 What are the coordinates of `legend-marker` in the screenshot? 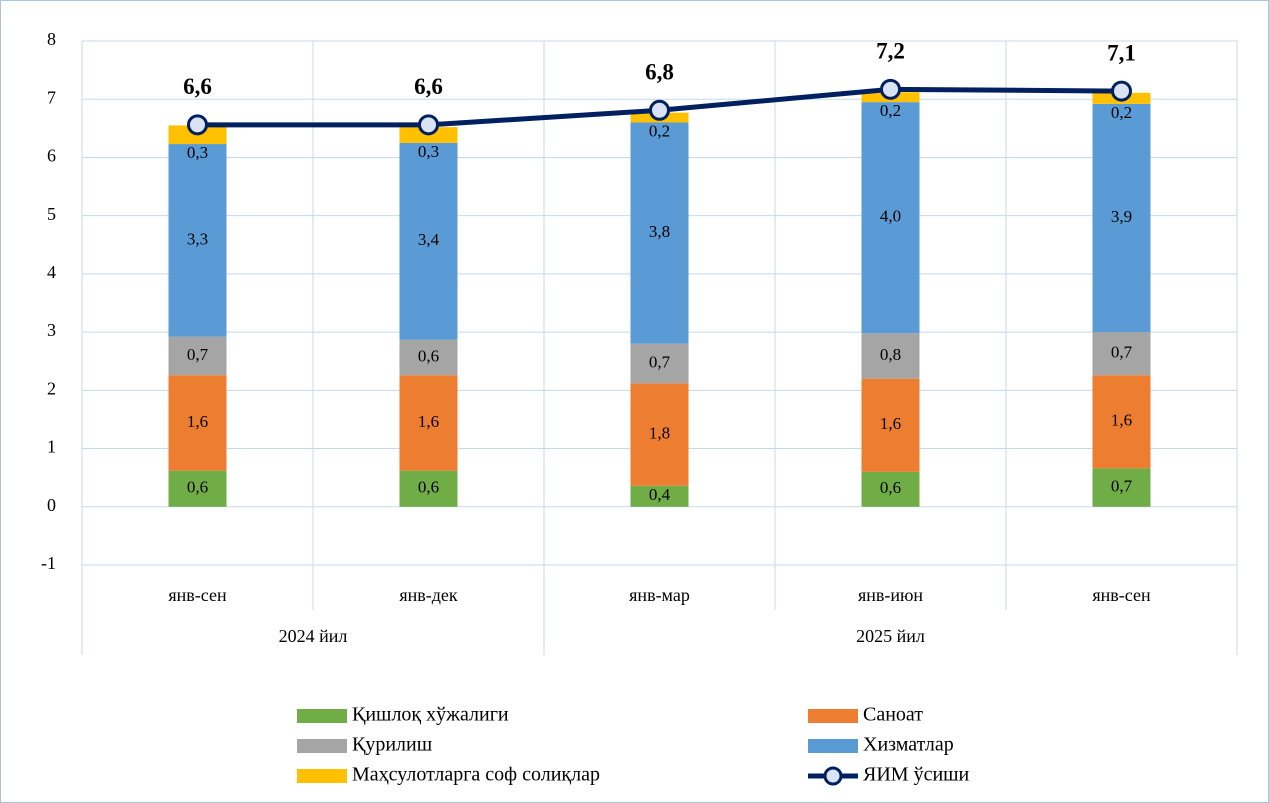 It's located at (833, 776).